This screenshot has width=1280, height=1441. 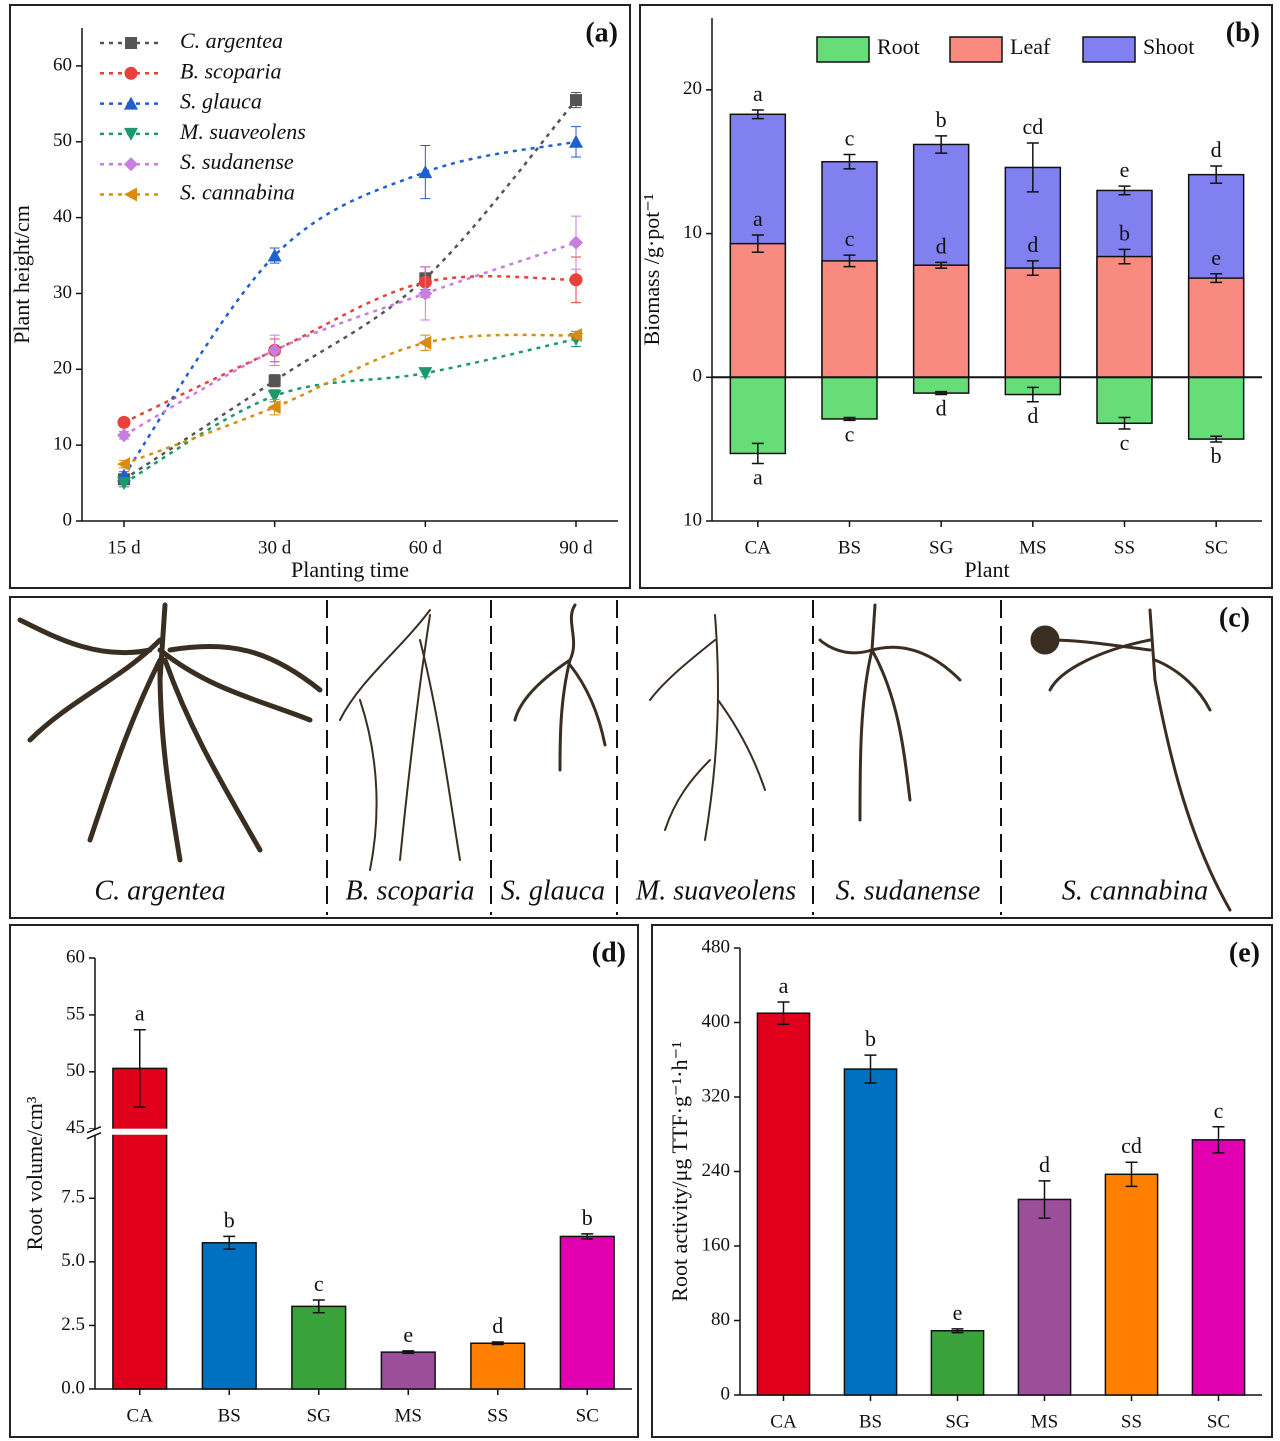 What do you see at coordinates (409, 890) in the screenshot?
I see `species-name: B. scoparia` at bounding box center [409, 890].